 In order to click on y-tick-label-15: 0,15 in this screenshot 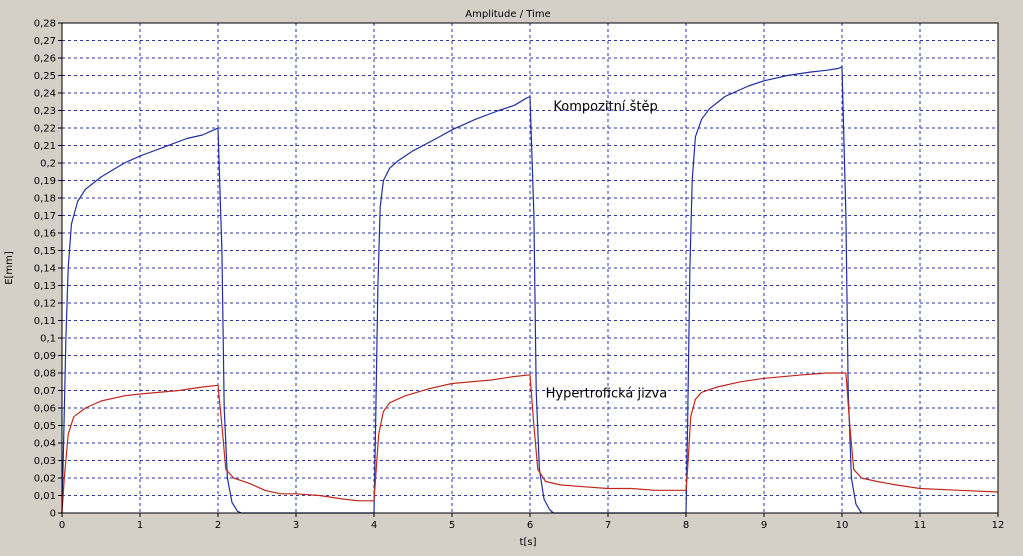, I will do `click(45, 251)`.